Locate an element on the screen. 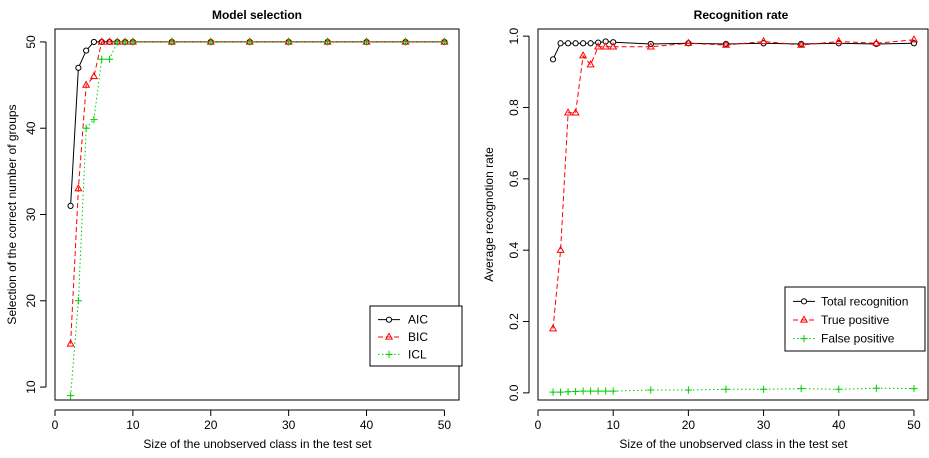  y-tick-label: 1.0 is located at coordinates (514, 35).